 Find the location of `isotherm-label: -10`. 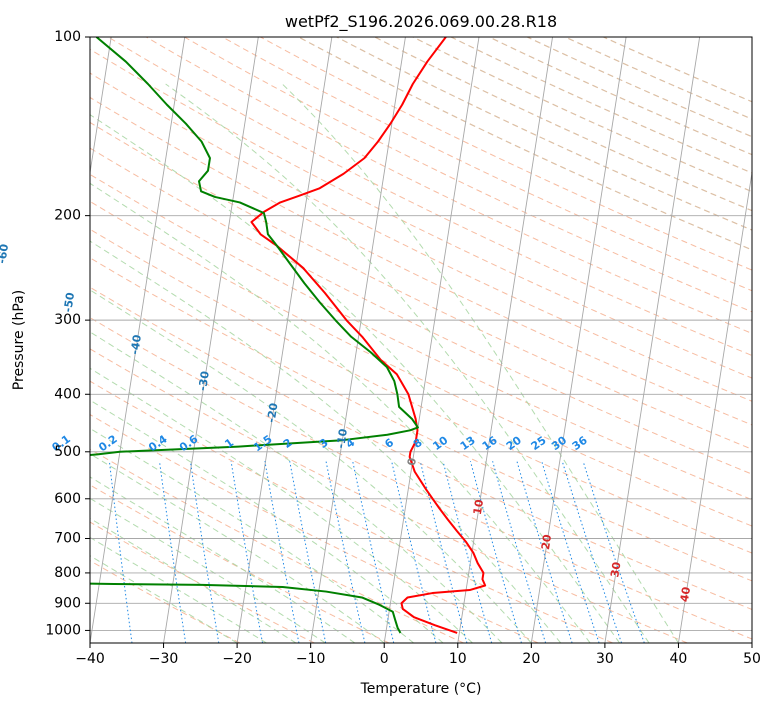

isotherm-label: -10 is located at coordinates (342, 438).